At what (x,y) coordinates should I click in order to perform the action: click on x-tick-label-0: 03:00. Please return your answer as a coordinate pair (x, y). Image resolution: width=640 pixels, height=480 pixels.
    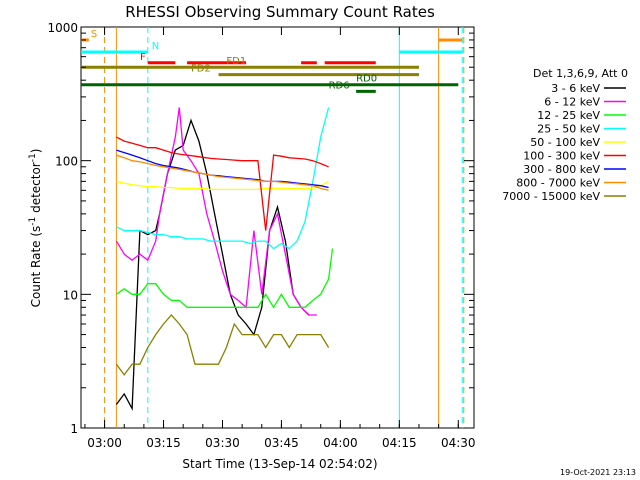
    Looking at the image, I should click on (104, 443).